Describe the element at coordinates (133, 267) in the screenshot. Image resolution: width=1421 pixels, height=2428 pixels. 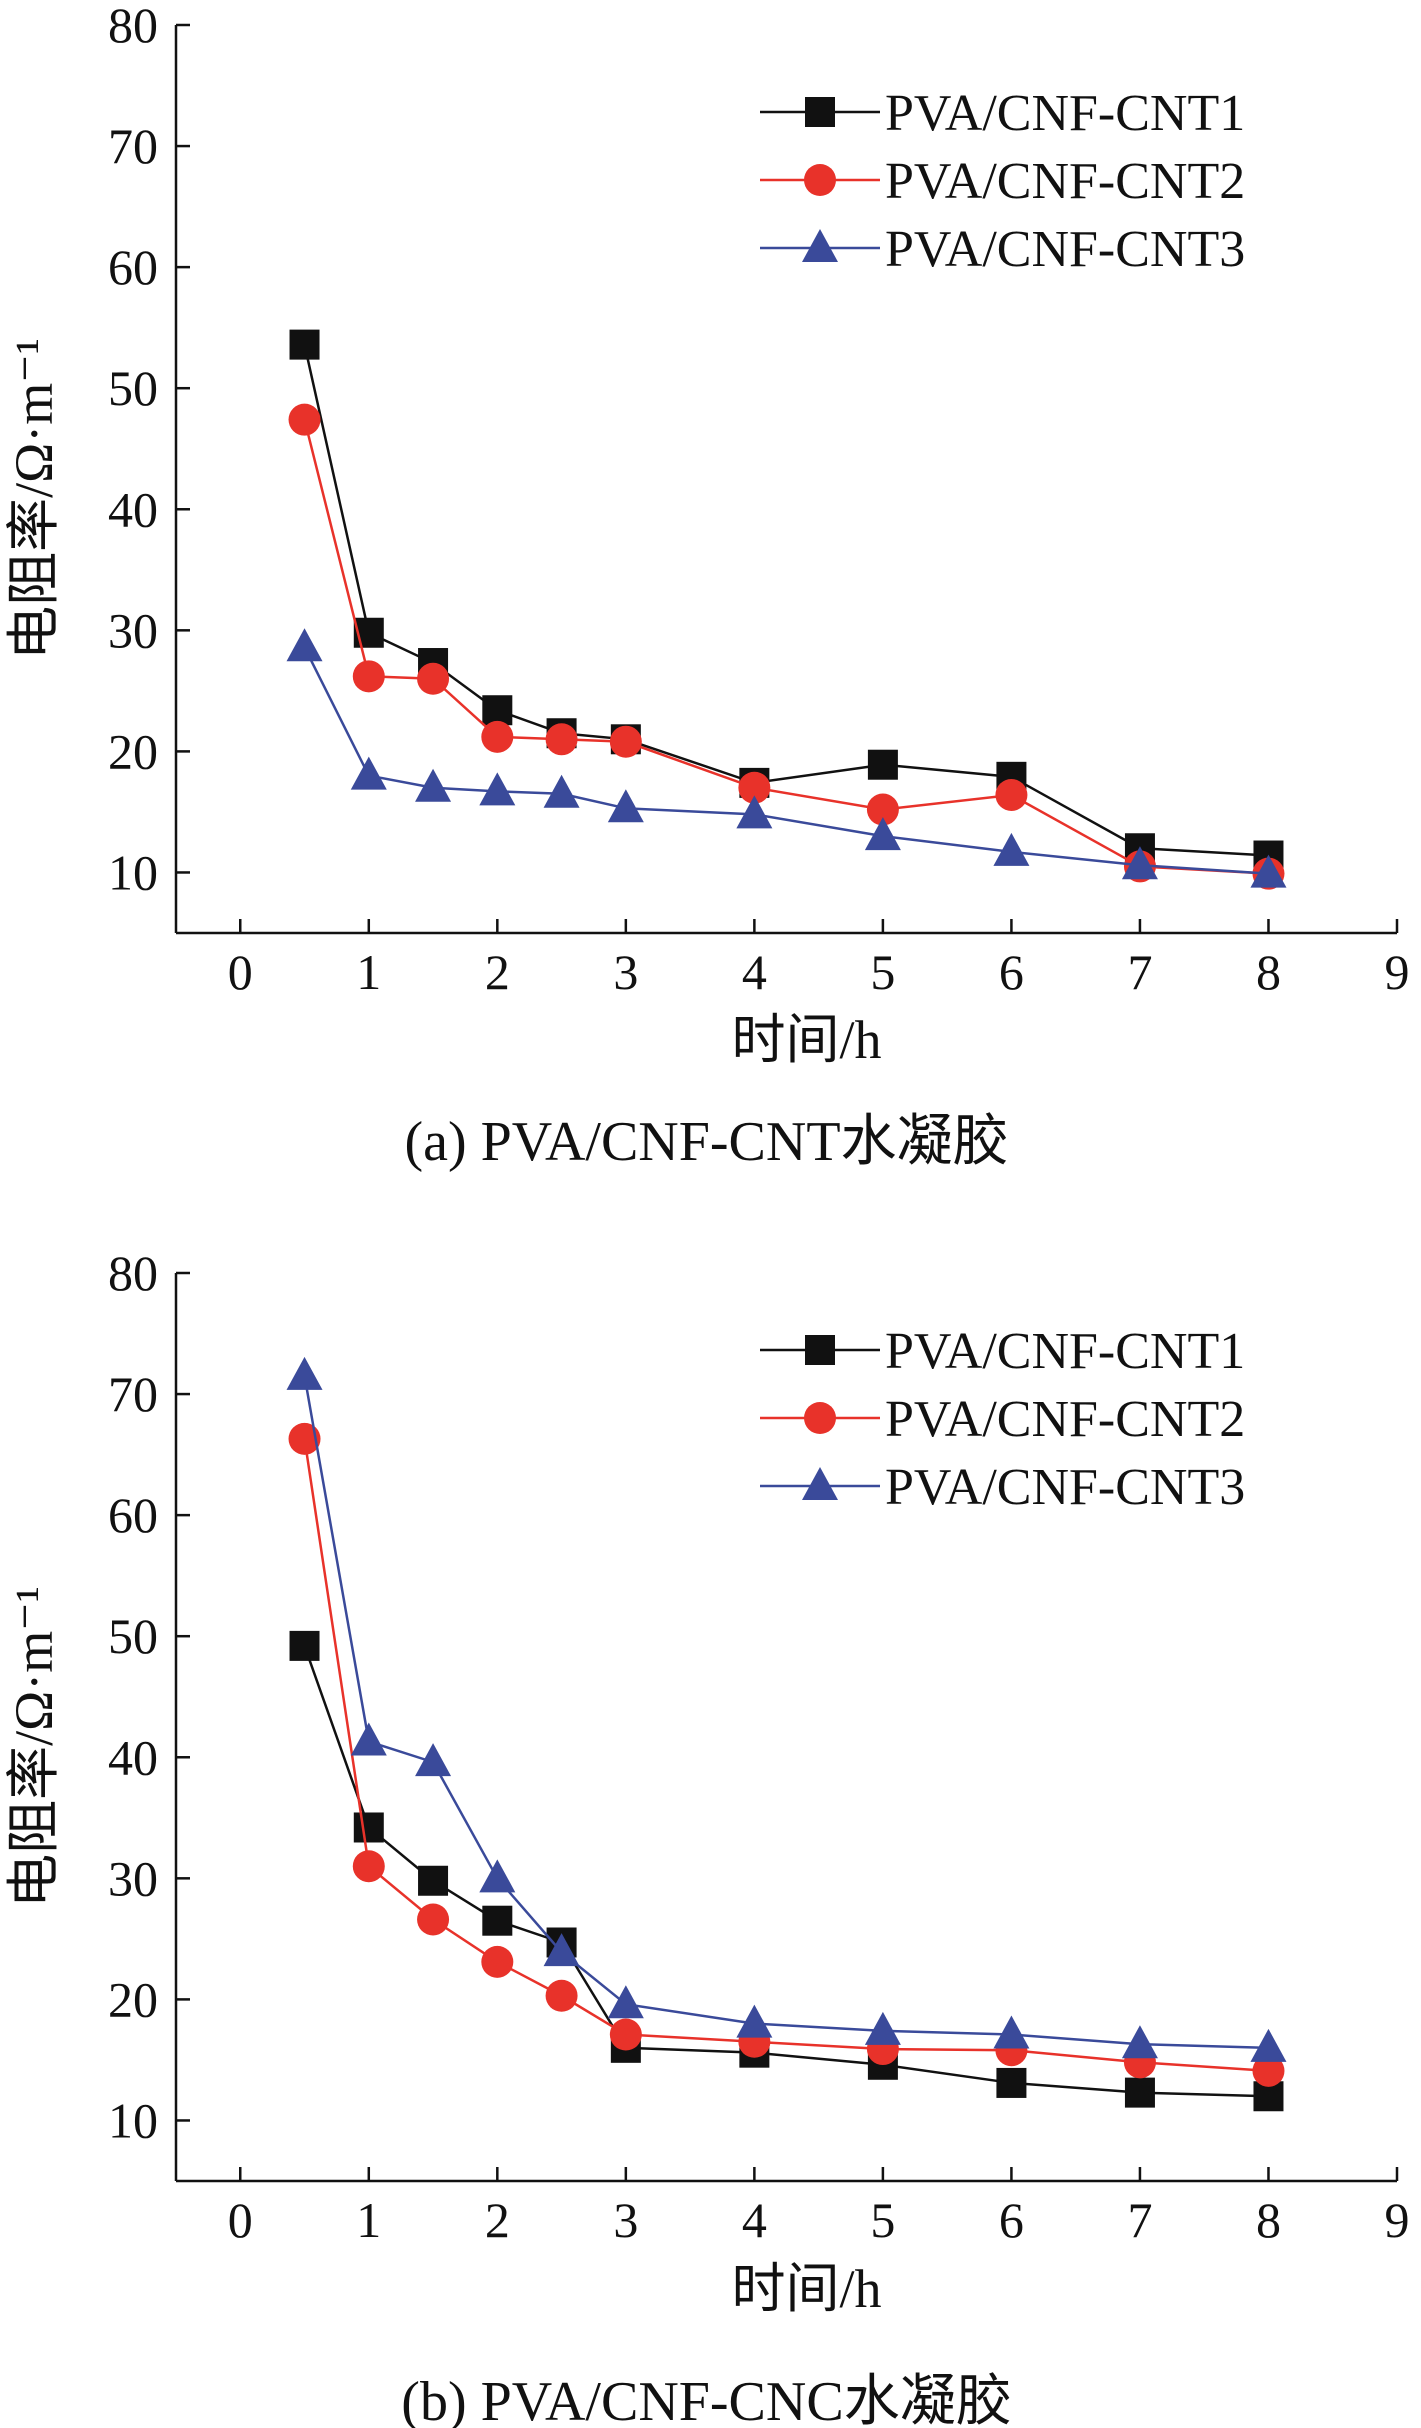
I see `y-tick-label: 60` at that location.